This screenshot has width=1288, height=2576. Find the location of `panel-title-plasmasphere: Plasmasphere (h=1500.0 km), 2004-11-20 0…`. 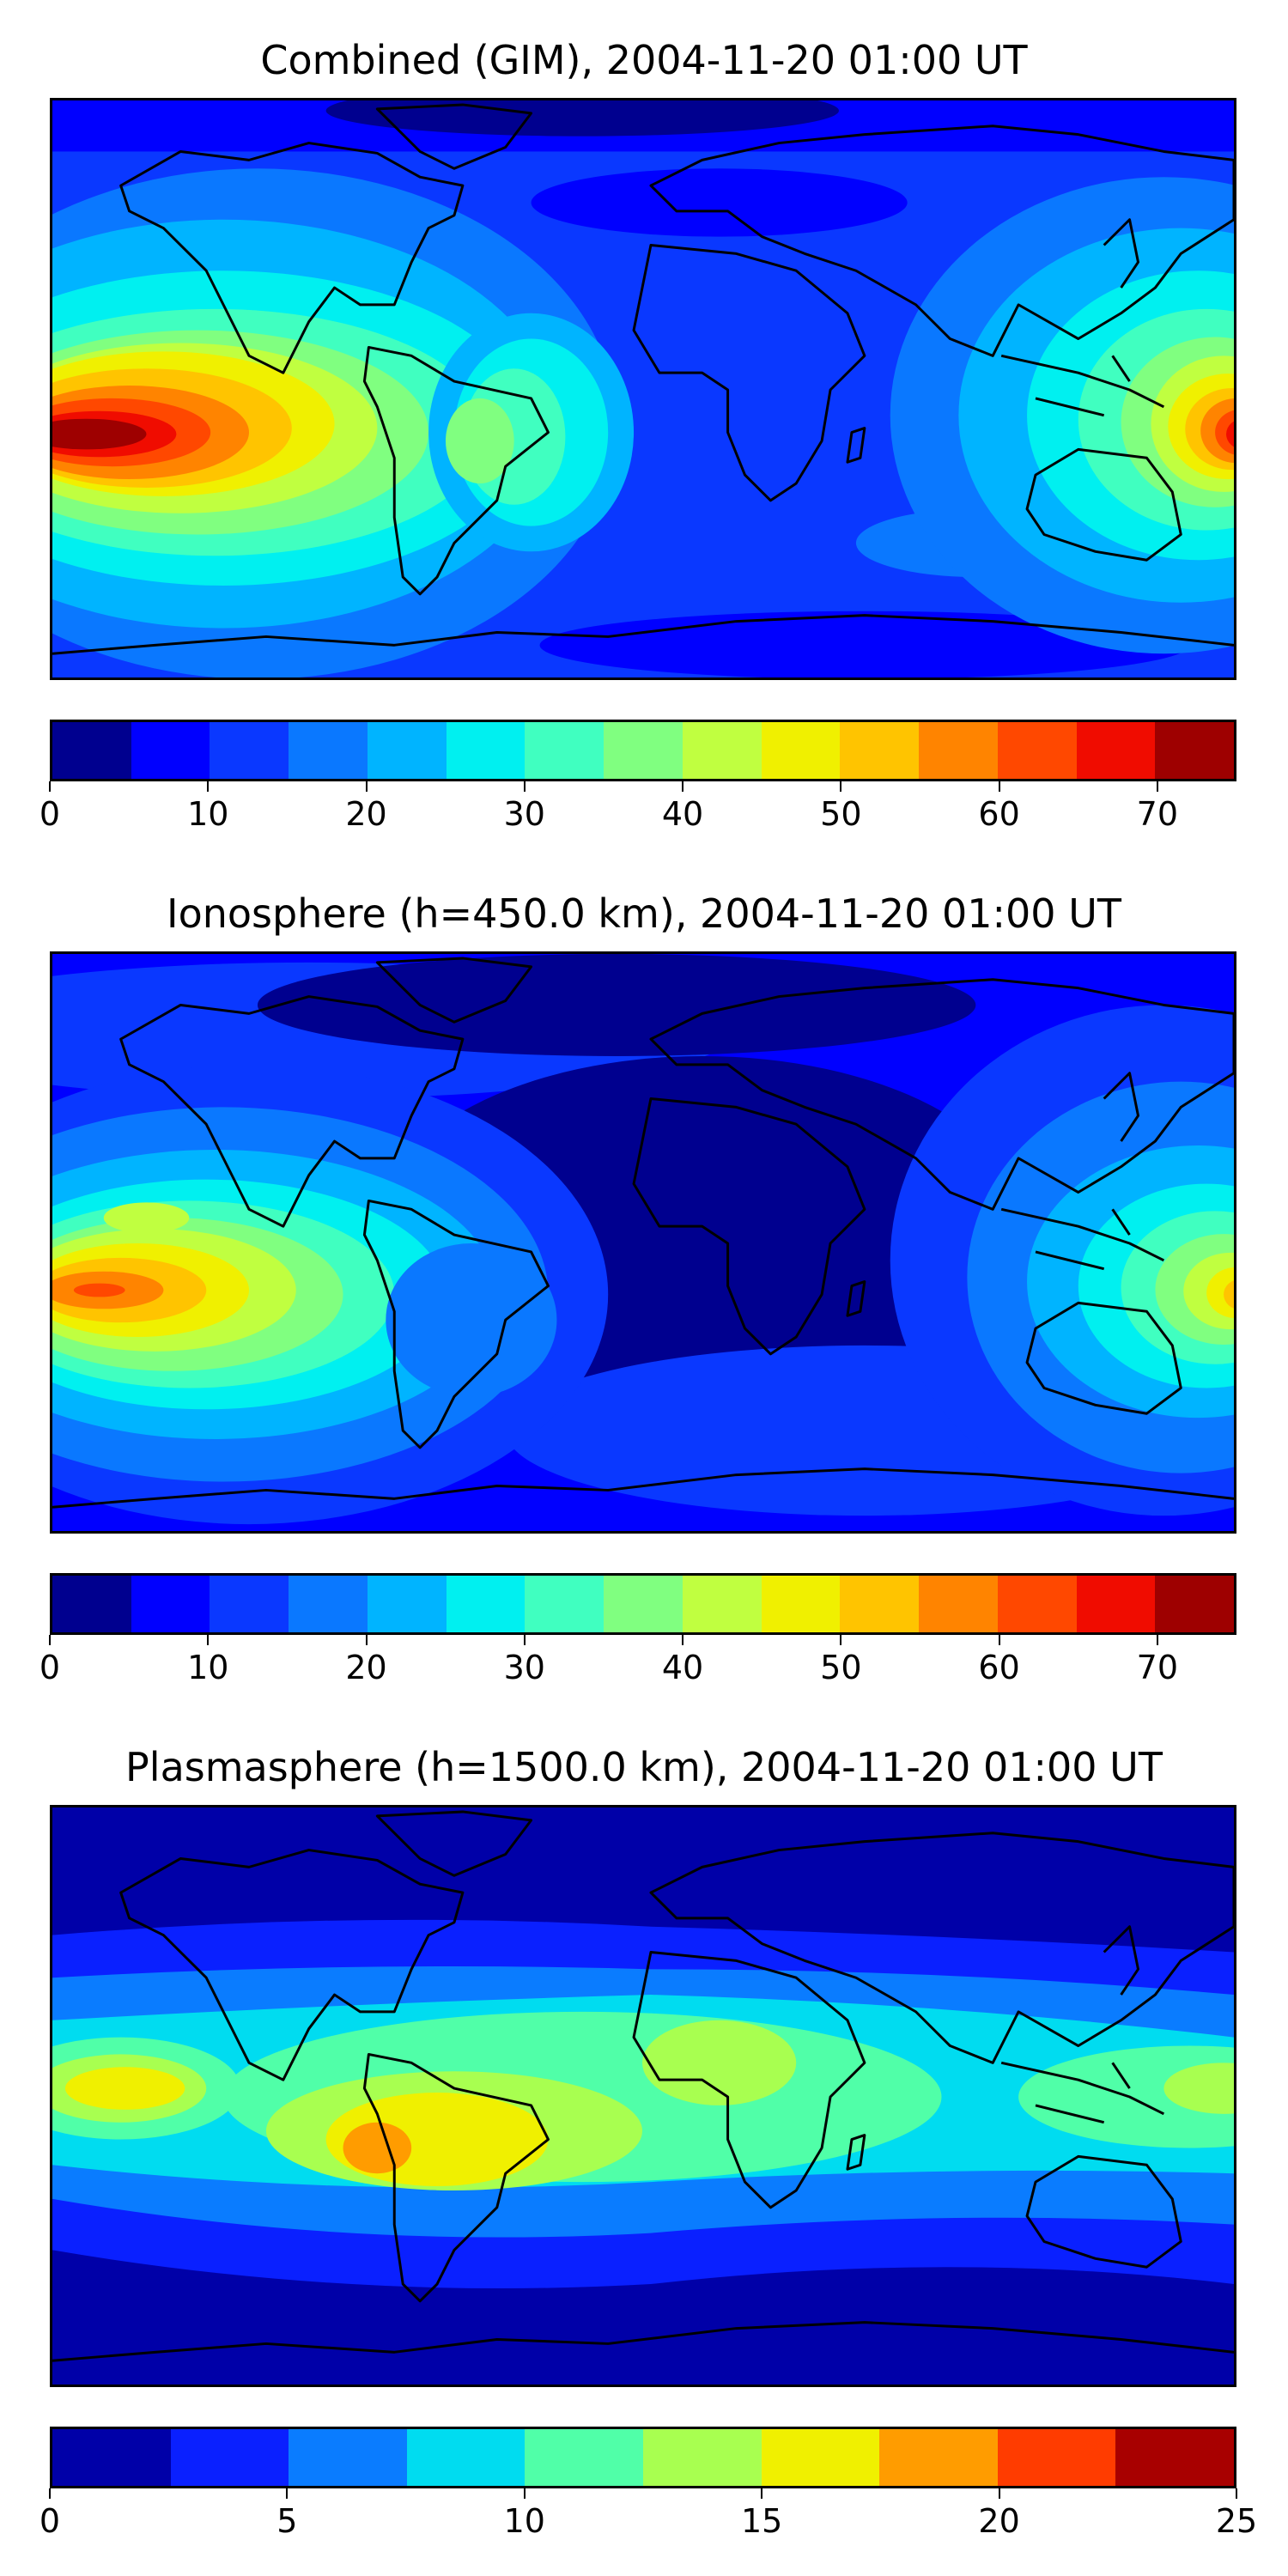

panel-title-plasmasphere: Plasmasphere (h=1500.0 km), 2004-11-20 0… is located at coordinates (644, 1767).